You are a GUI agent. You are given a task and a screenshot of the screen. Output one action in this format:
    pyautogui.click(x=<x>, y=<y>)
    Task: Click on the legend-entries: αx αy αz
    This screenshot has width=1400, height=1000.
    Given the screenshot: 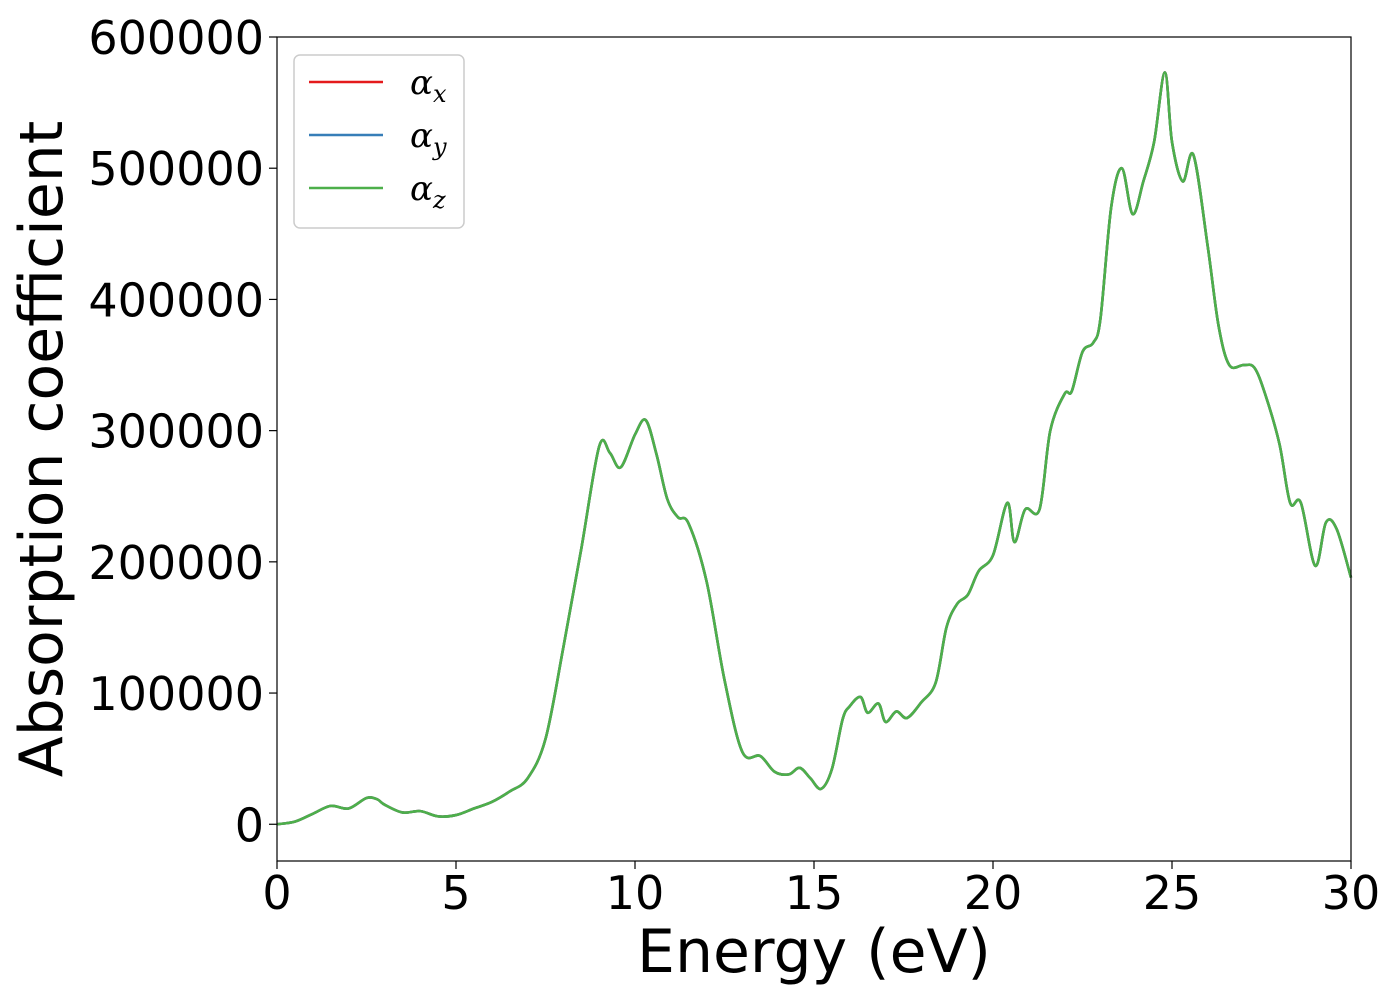 What is the action you would take?
    pyautogui.click(x=378, y=138)
    